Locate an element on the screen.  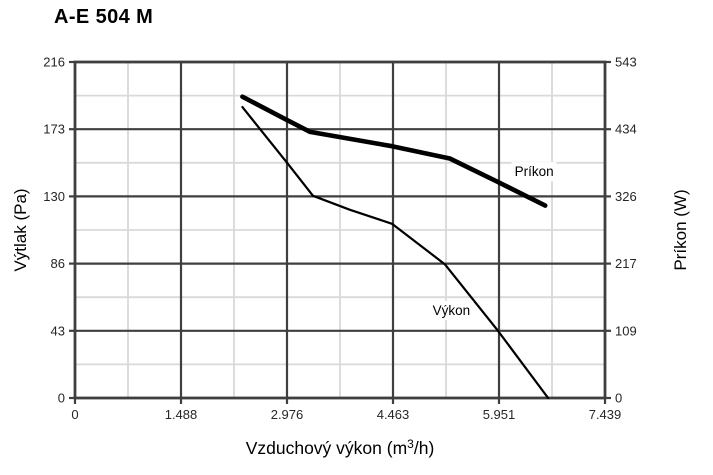
series-label: Výkon is located at coordinates (452, 310).